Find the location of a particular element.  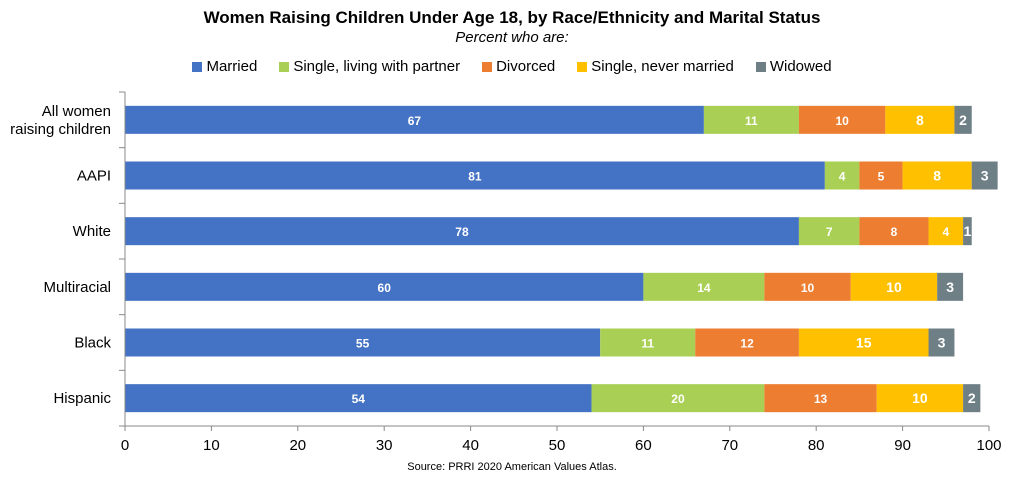

data-label: 12 is located at coordinates (747, 344).